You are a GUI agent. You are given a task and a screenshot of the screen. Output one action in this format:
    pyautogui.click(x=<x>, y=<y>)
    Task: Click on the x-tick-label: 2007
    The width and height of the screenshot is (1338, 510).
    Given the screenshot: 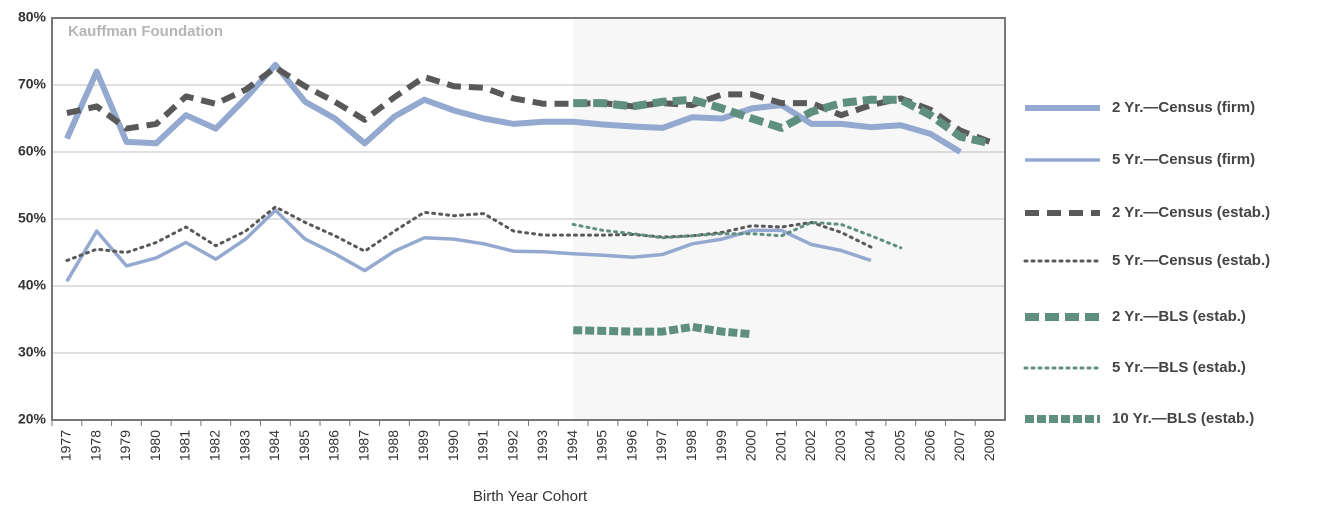 What is the action you would take?
    pyautogui.click(x=959, y=445)
    